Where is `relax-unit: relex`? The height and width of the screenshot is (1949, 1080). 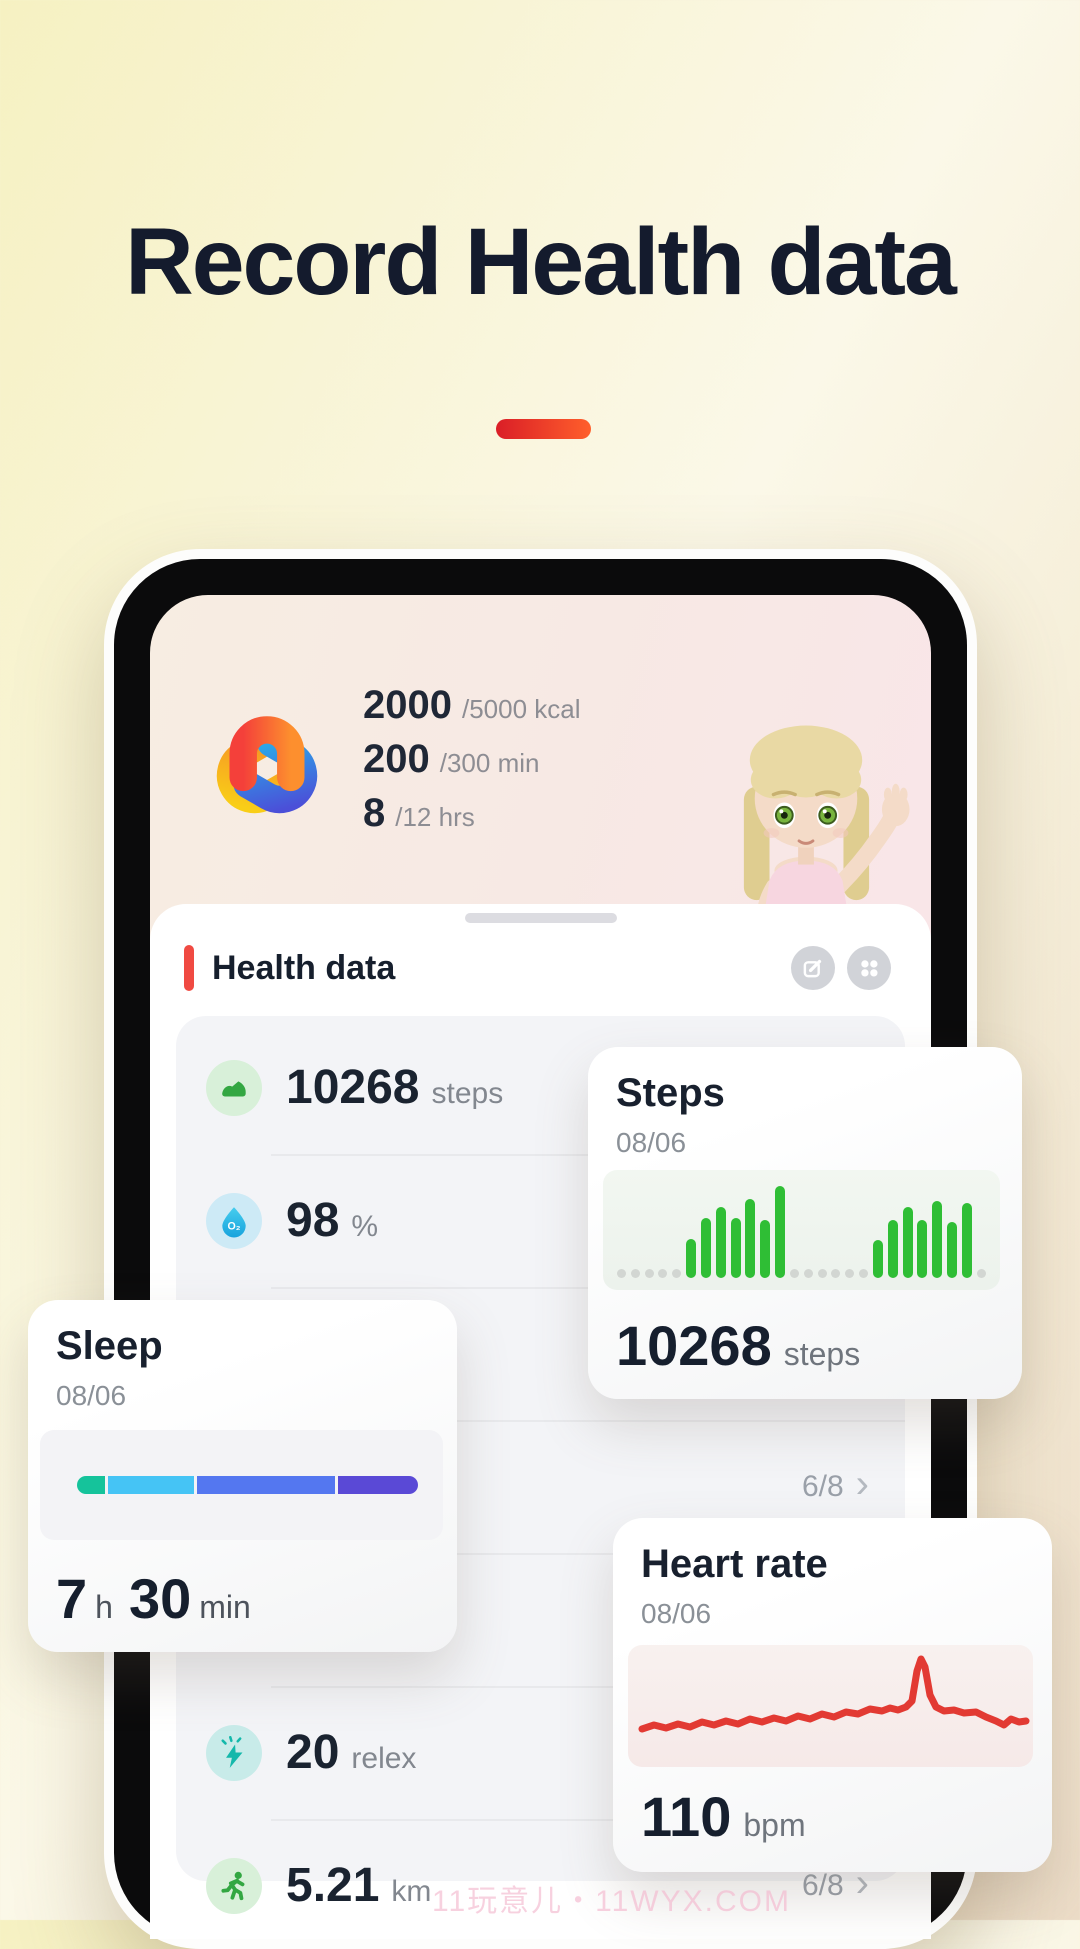
relax-unit: relex is located at coordinates (384, 1758).